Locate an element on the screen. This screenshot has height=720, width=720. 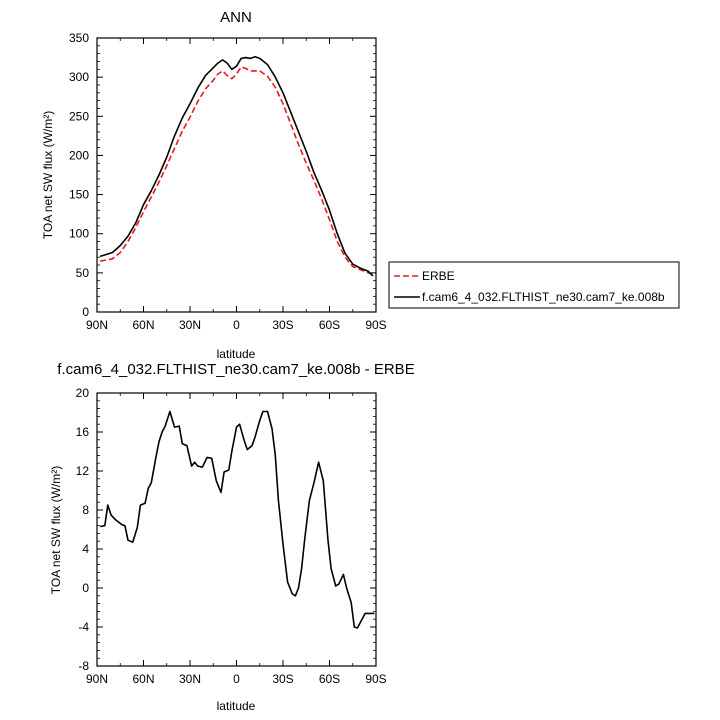
panel2-ytick-label: 20 is located at coordinates (83, 393).